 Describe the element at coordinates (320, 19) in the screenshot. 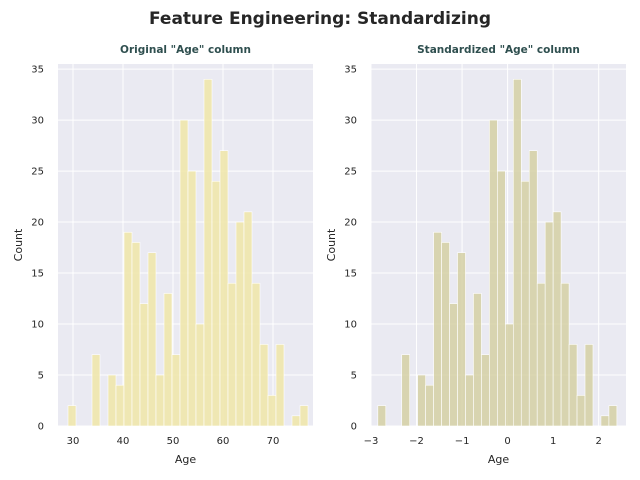

I see `figure-suptitle: Feature Engineering: Standardizing` at that location.